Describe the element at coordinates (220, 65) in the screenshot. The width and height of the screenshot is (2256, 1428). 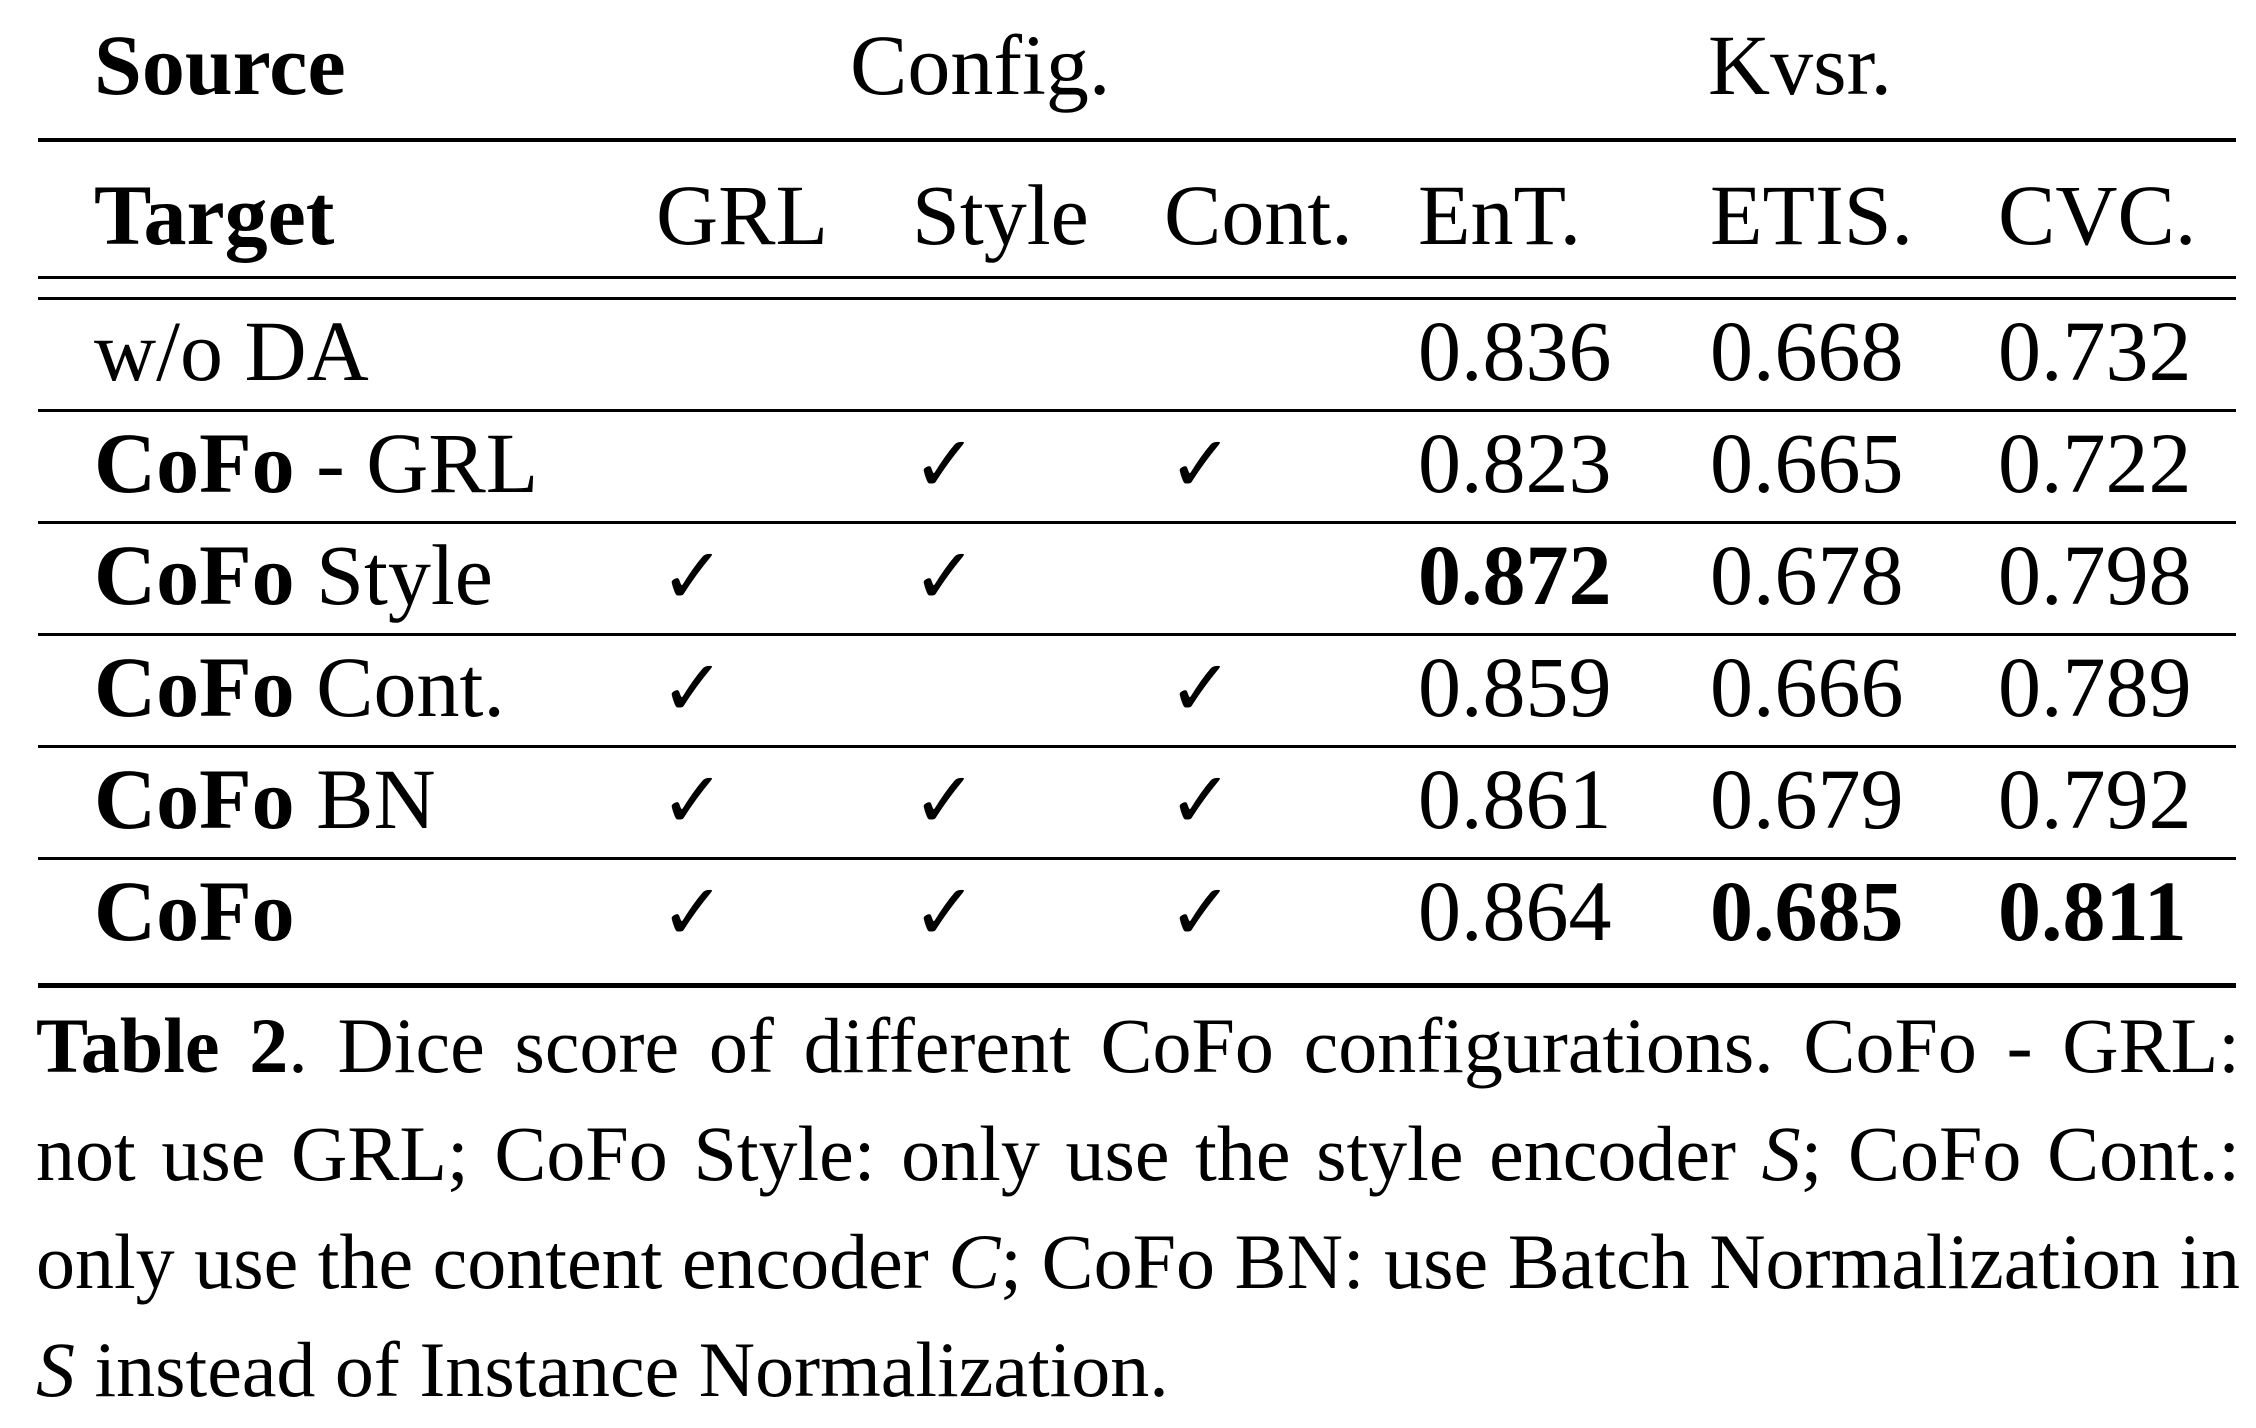
I see `header-source: Source` at that location.